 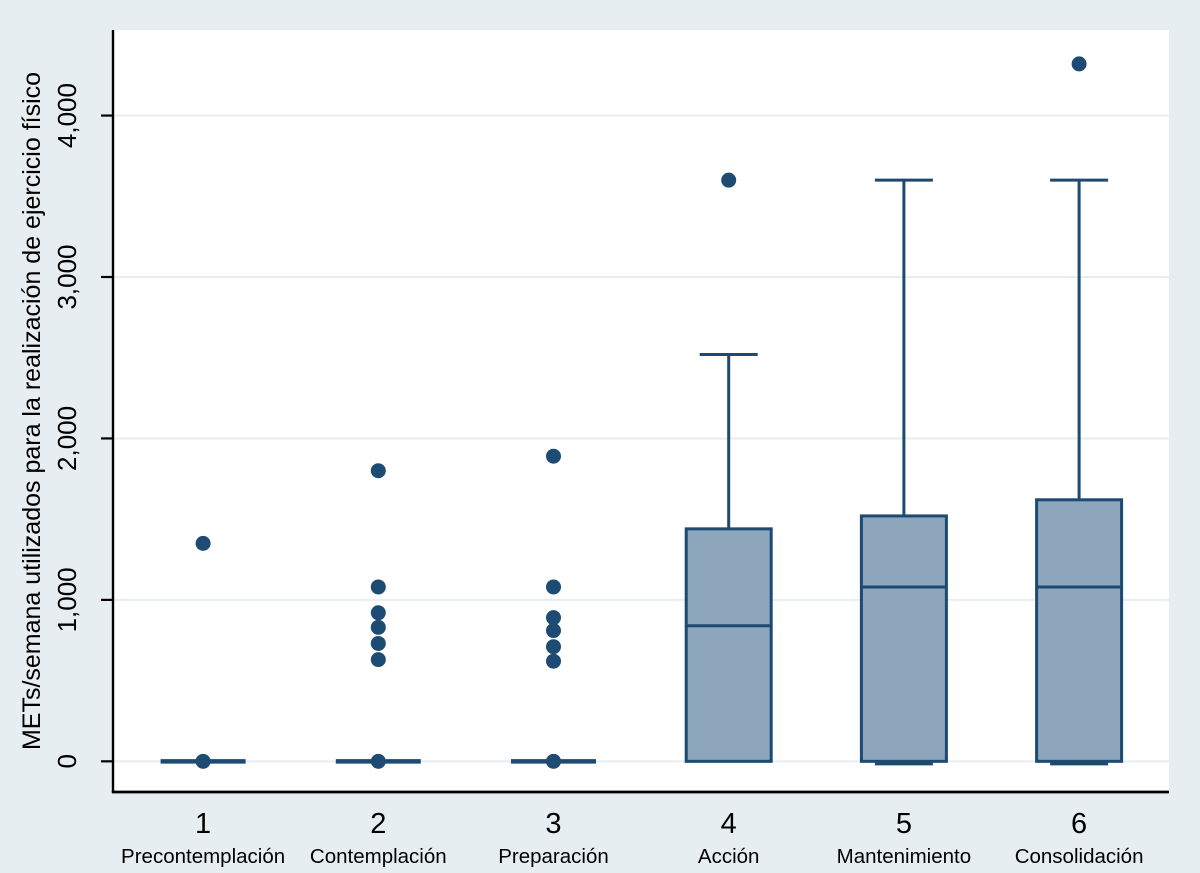 I want to click on x-category-number: 4, so click(x=729, y=824).